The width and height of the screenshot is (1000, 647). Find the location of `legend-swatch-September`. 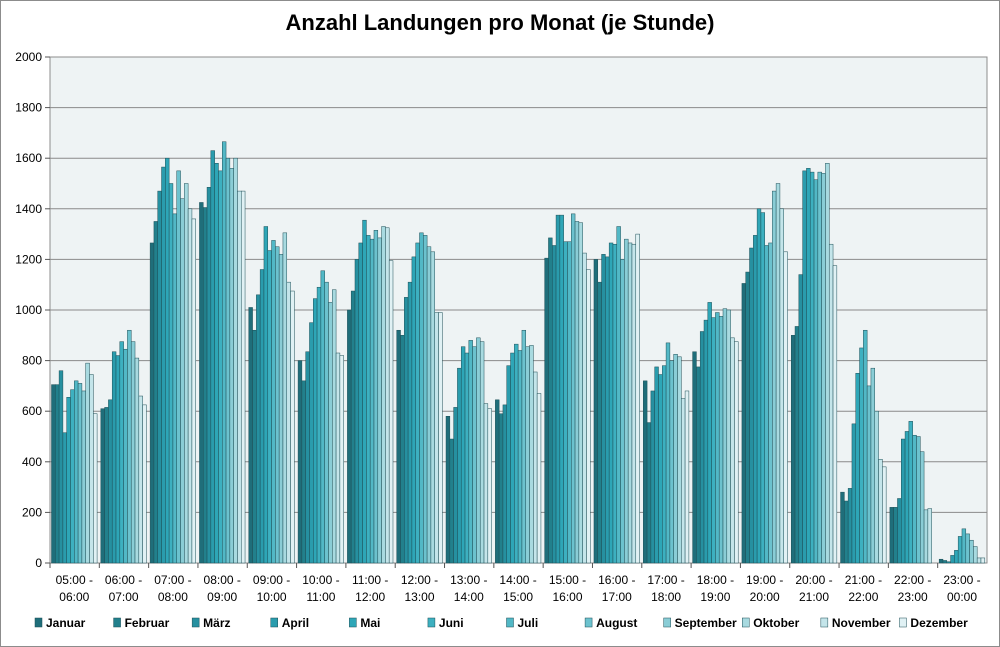

legend-swatch-September is located at coordinates (667, 622).